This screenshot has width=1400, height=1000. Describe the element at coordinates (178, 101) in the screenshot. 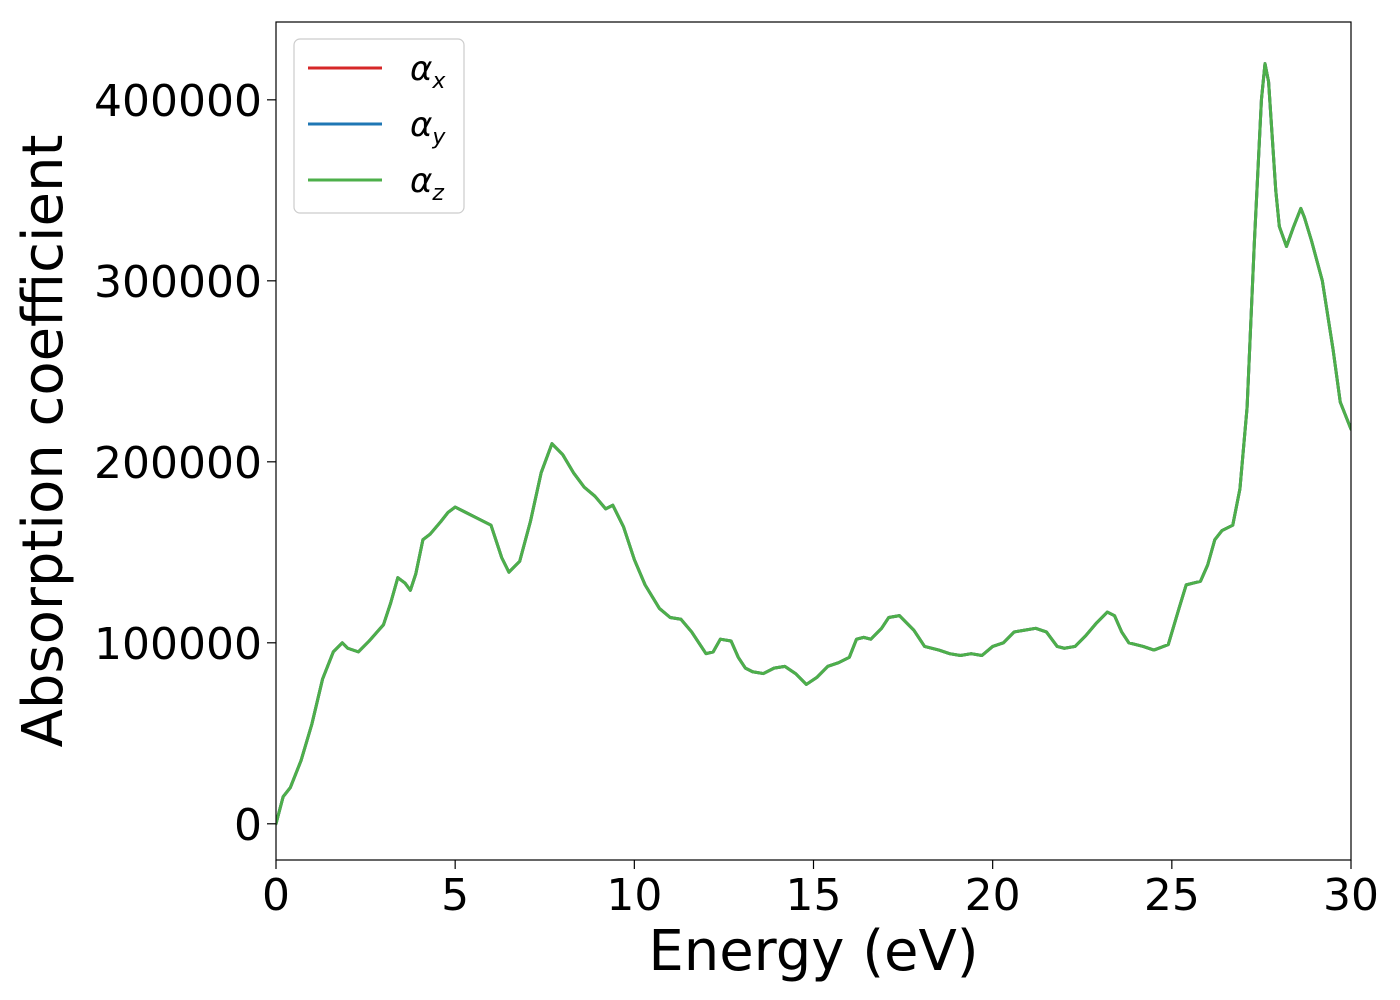

I see `y-tick-label: 400000` at that location.